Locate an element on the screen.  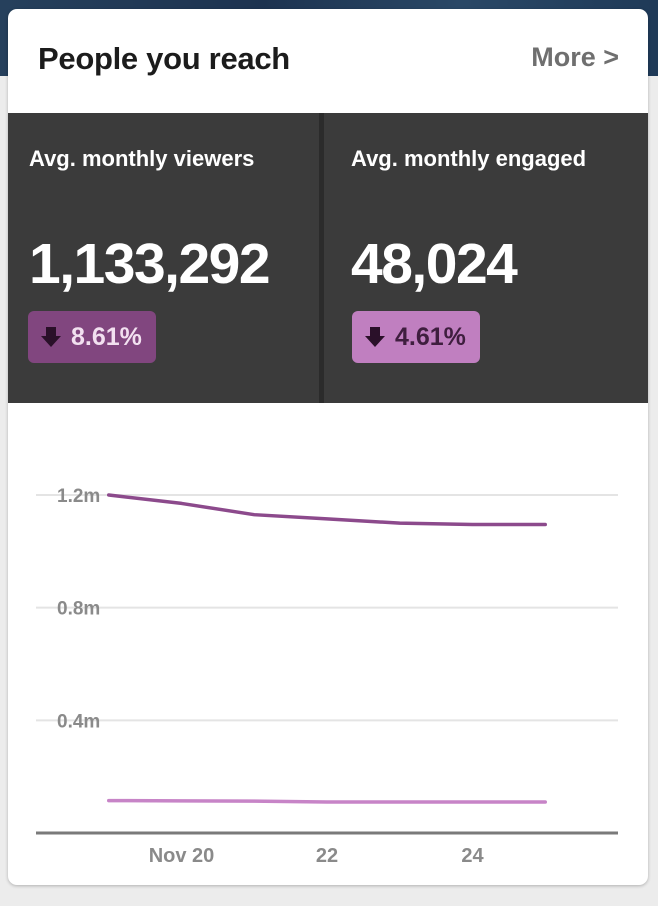
viewers-value: 1,133,292 is located at coordinates (150, 264).